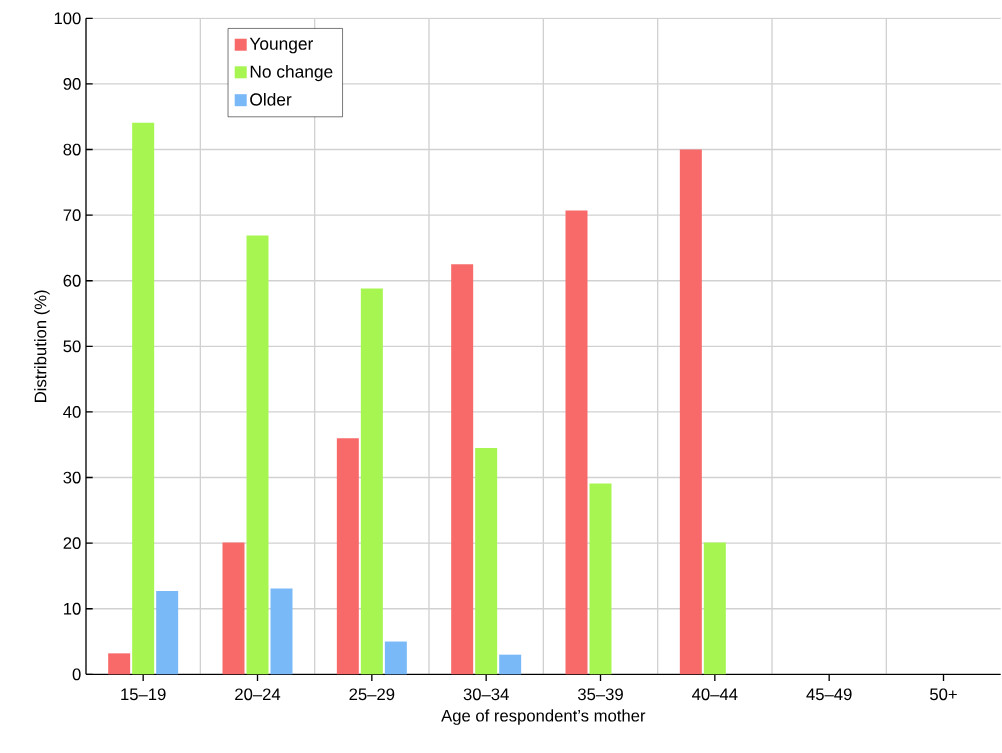 The width and height of the screenshot is (1002, 753). Describe the element at coordinates (72, 543) in the screenshot. I see `y-tick-label: 20` at that location.